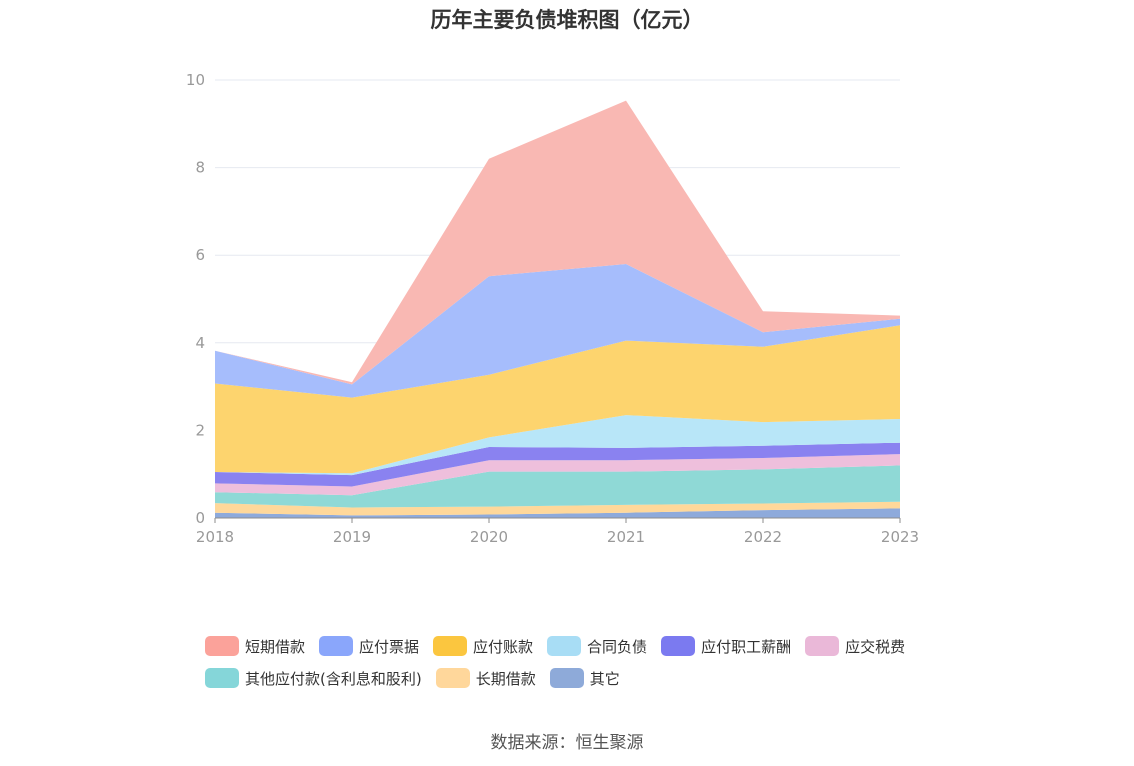 The width and height of the screenshot is (1134, 766). What do you see at coordinates (200, 168) in the screenshot?
I see `y-tick-label: 8` at bounding box center [200, 168].